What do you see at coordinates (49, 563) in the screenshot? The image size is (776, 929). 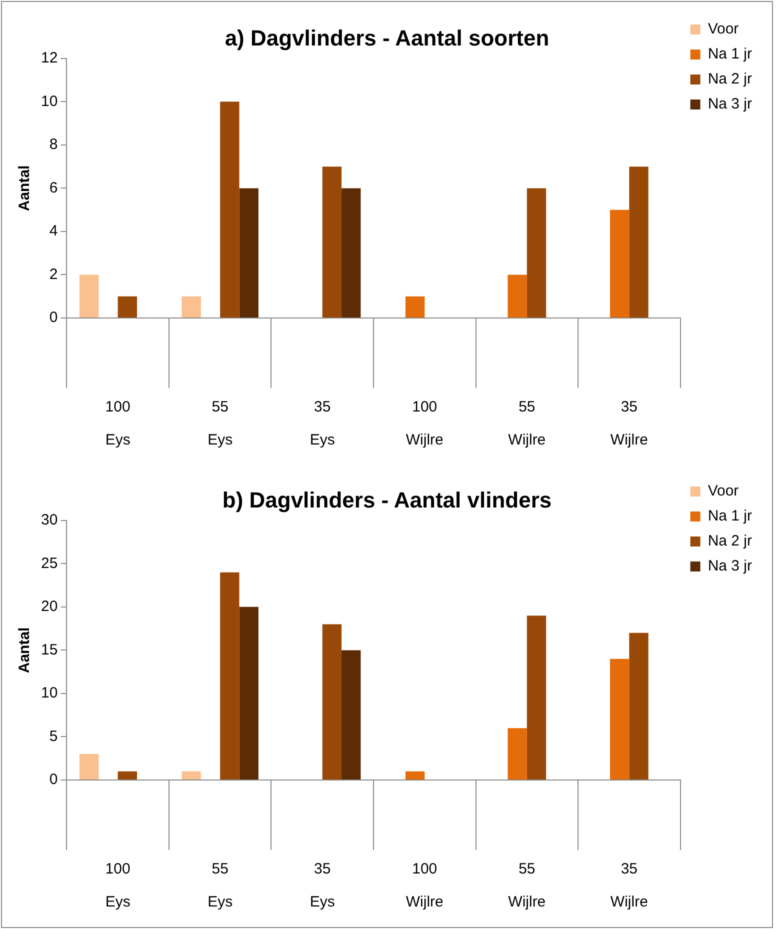 I see `y-tick-label: 25` at bounding box center [49, 563].